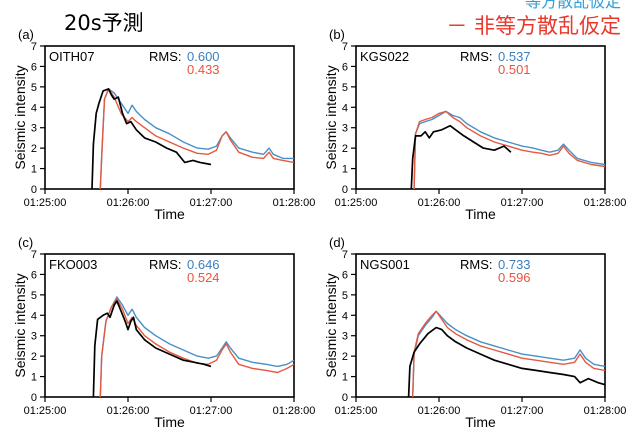 This screenshot has height=430, width=627. Describe the element at coordinates (514, 56) in the screenshot. I see `rms-isotropic-value: 0.537` at that location.